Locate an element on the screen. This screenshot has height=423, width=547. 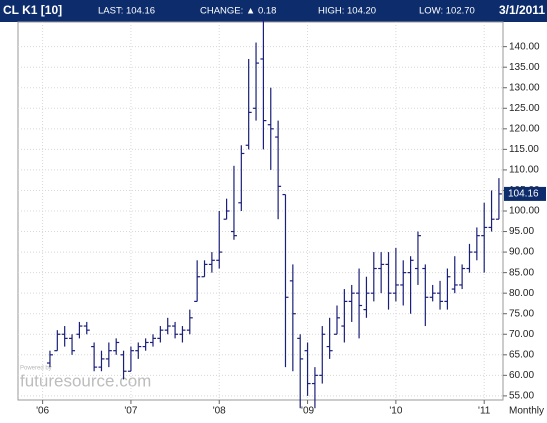
x-tick-label: '09 is located at coordinates (307, 411).